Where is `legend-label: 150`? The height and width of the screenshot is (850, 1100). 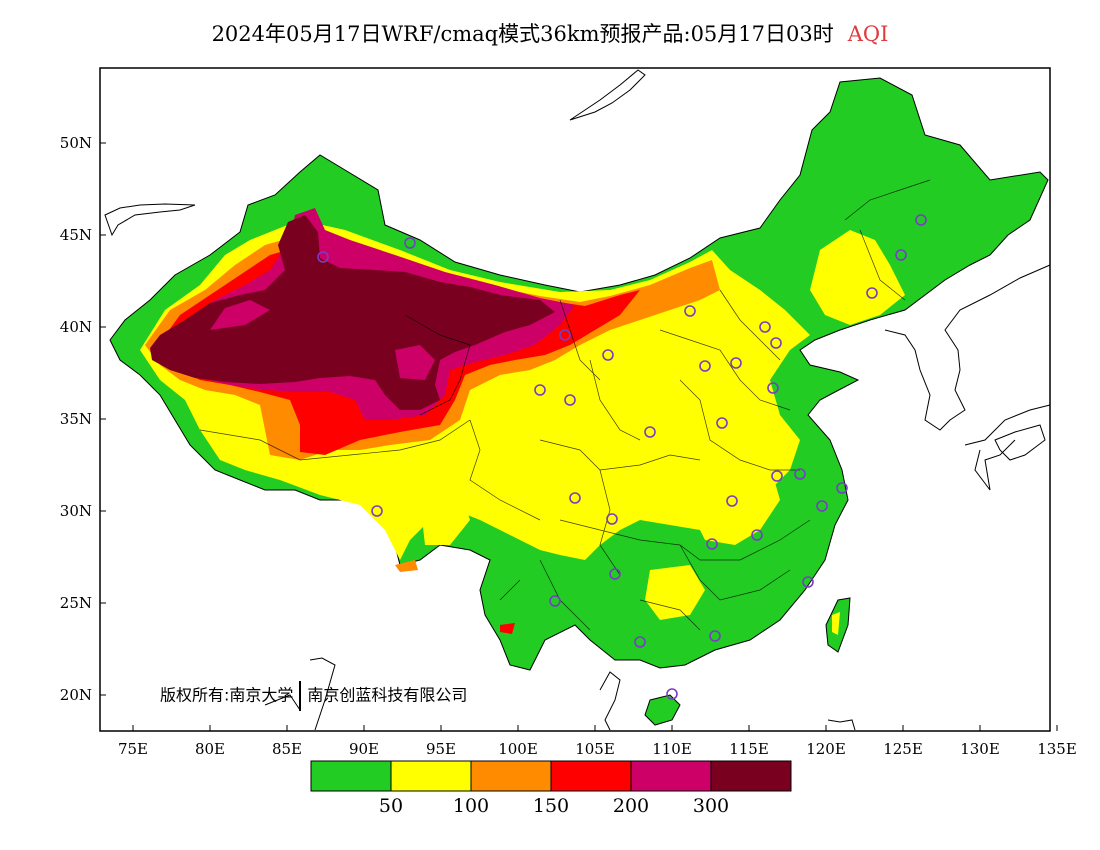
legend-label: 150 is located at coordinates (551, 806).